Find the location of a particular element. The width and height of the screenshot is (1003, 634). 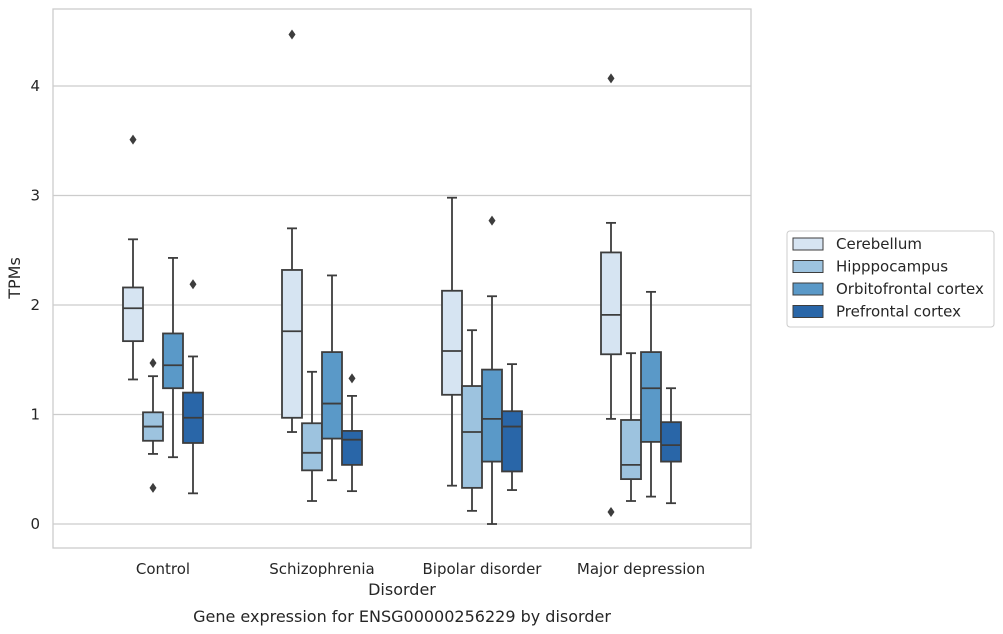

x-axis-label: Disorder is located at coordinates (402, 589).